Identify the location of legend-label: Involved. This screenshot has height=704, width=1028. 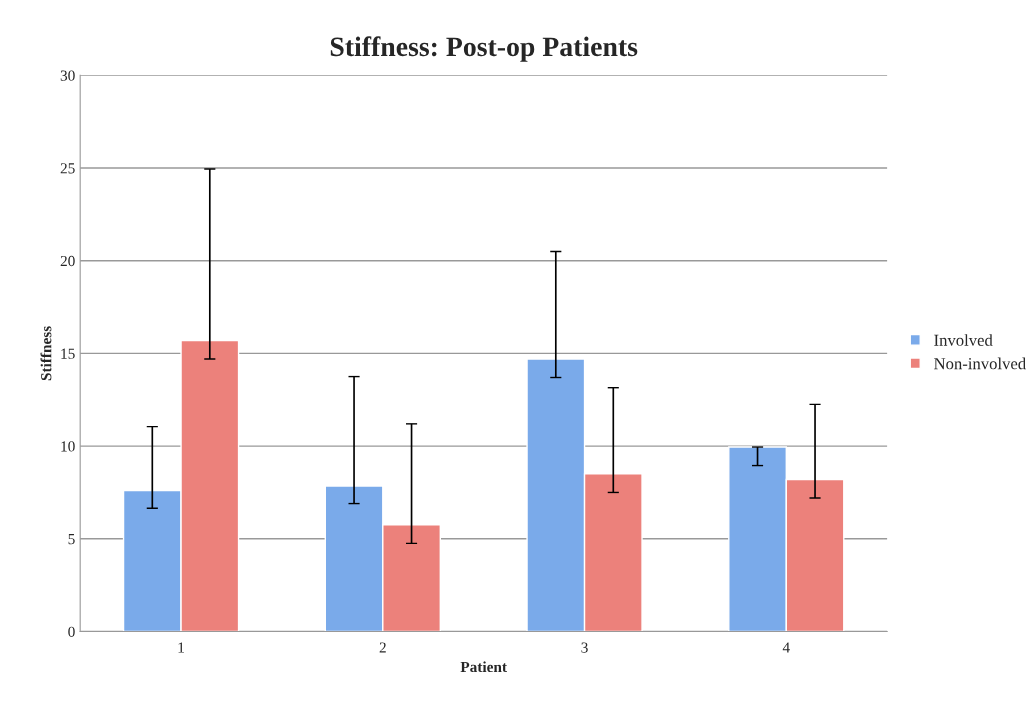
(963, 340).